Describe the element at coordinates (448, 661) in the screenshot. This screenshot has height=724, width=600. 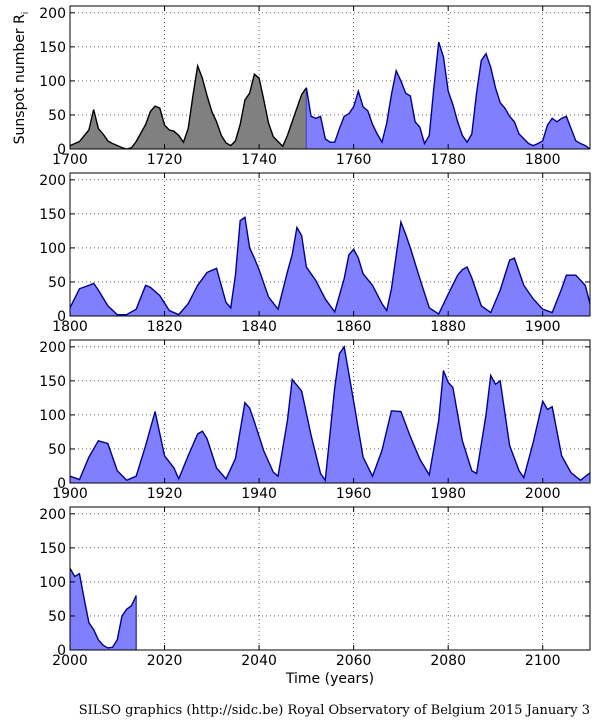
I see `x-tick-label: 2080` at that location.